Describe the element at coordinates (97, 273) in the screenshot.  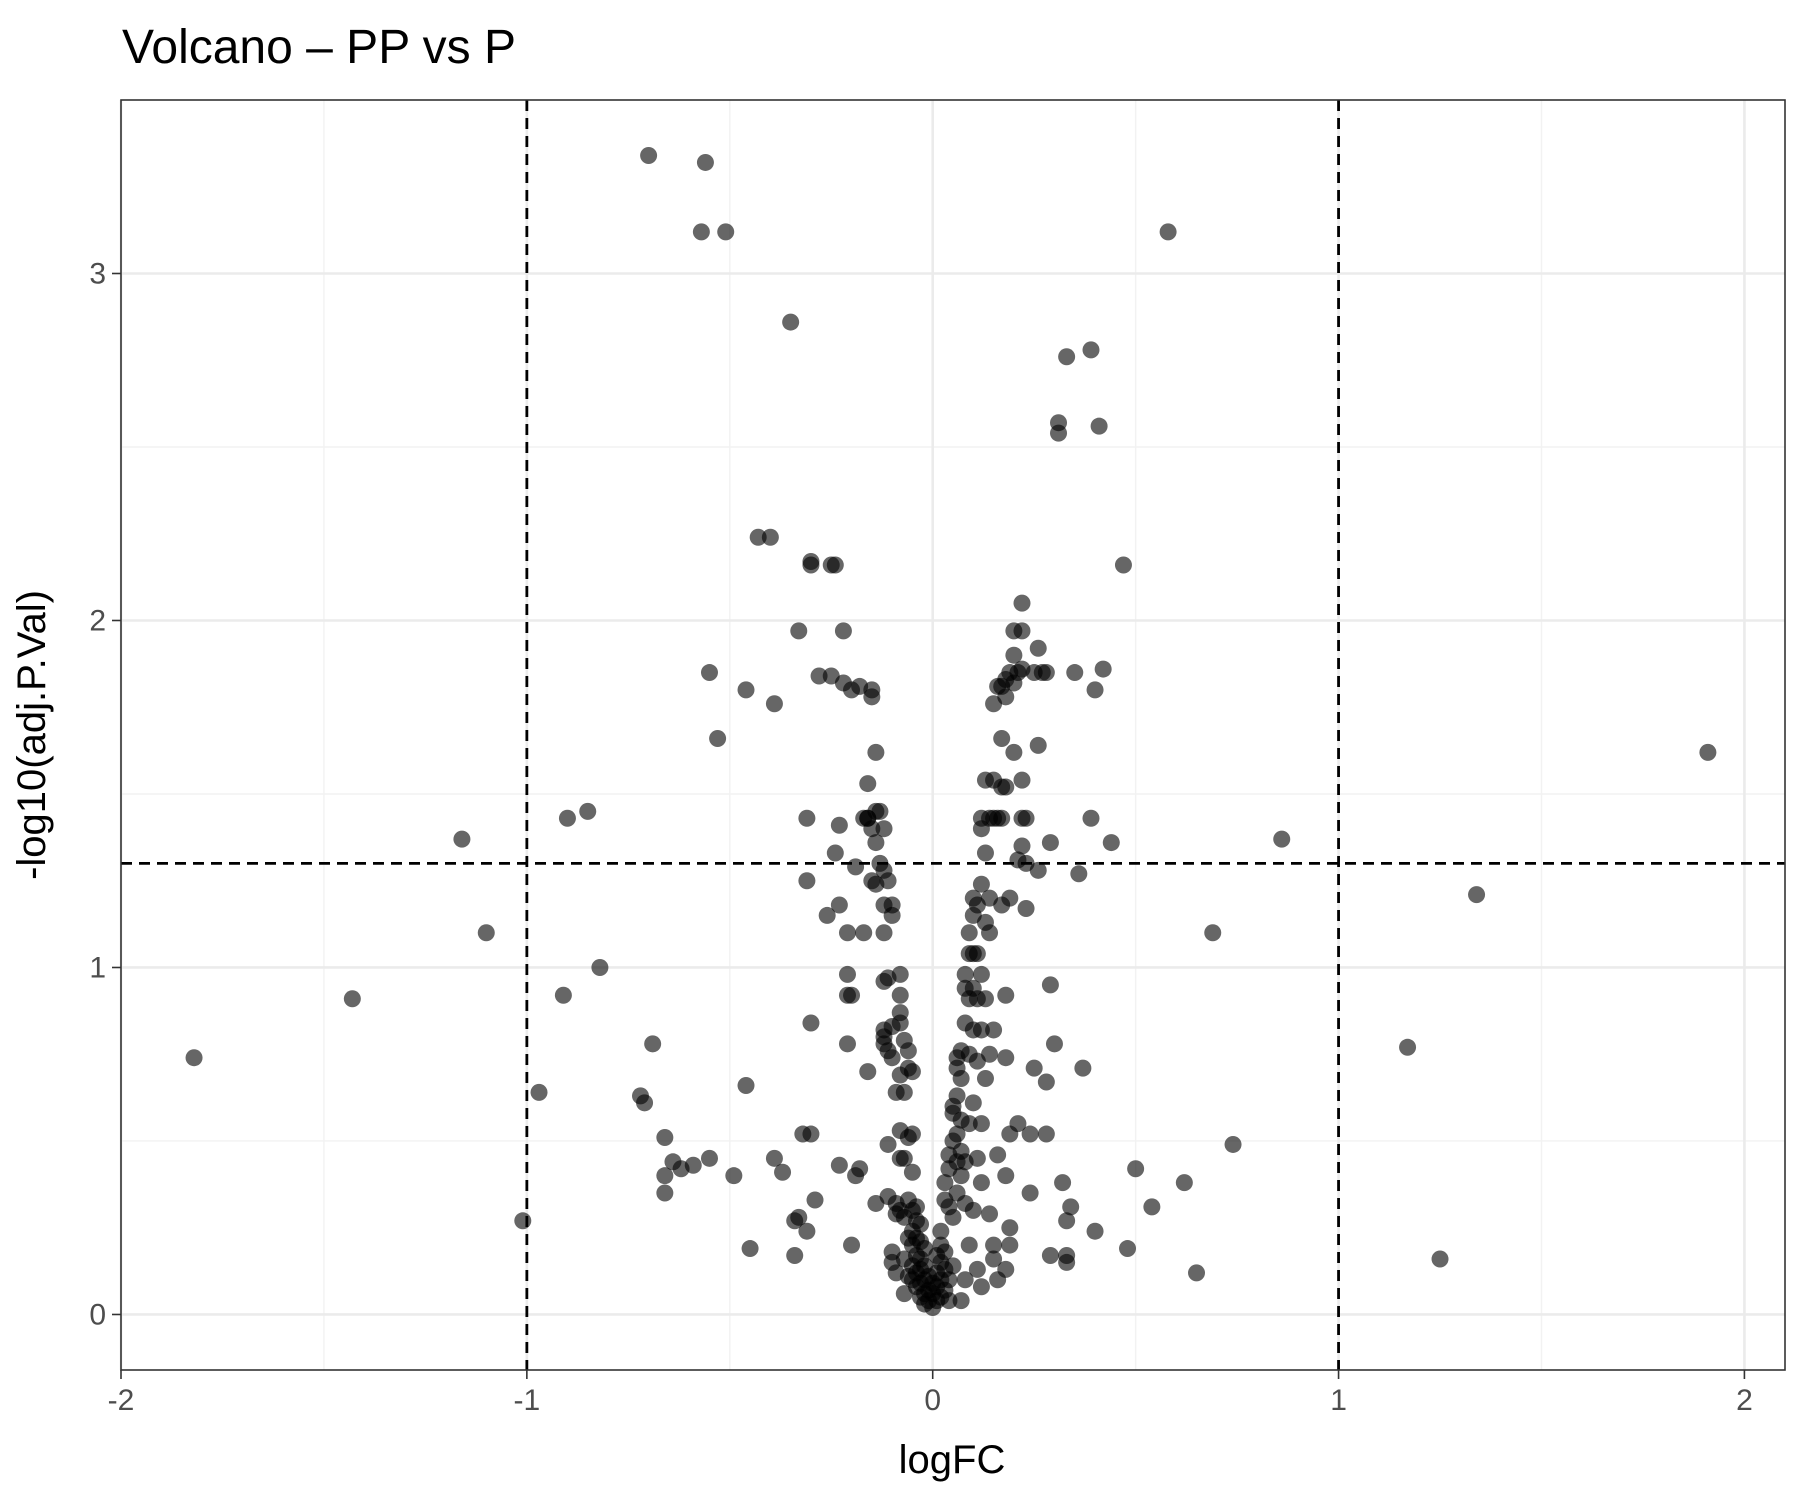
I see `y-tick-label: 3` at that location.